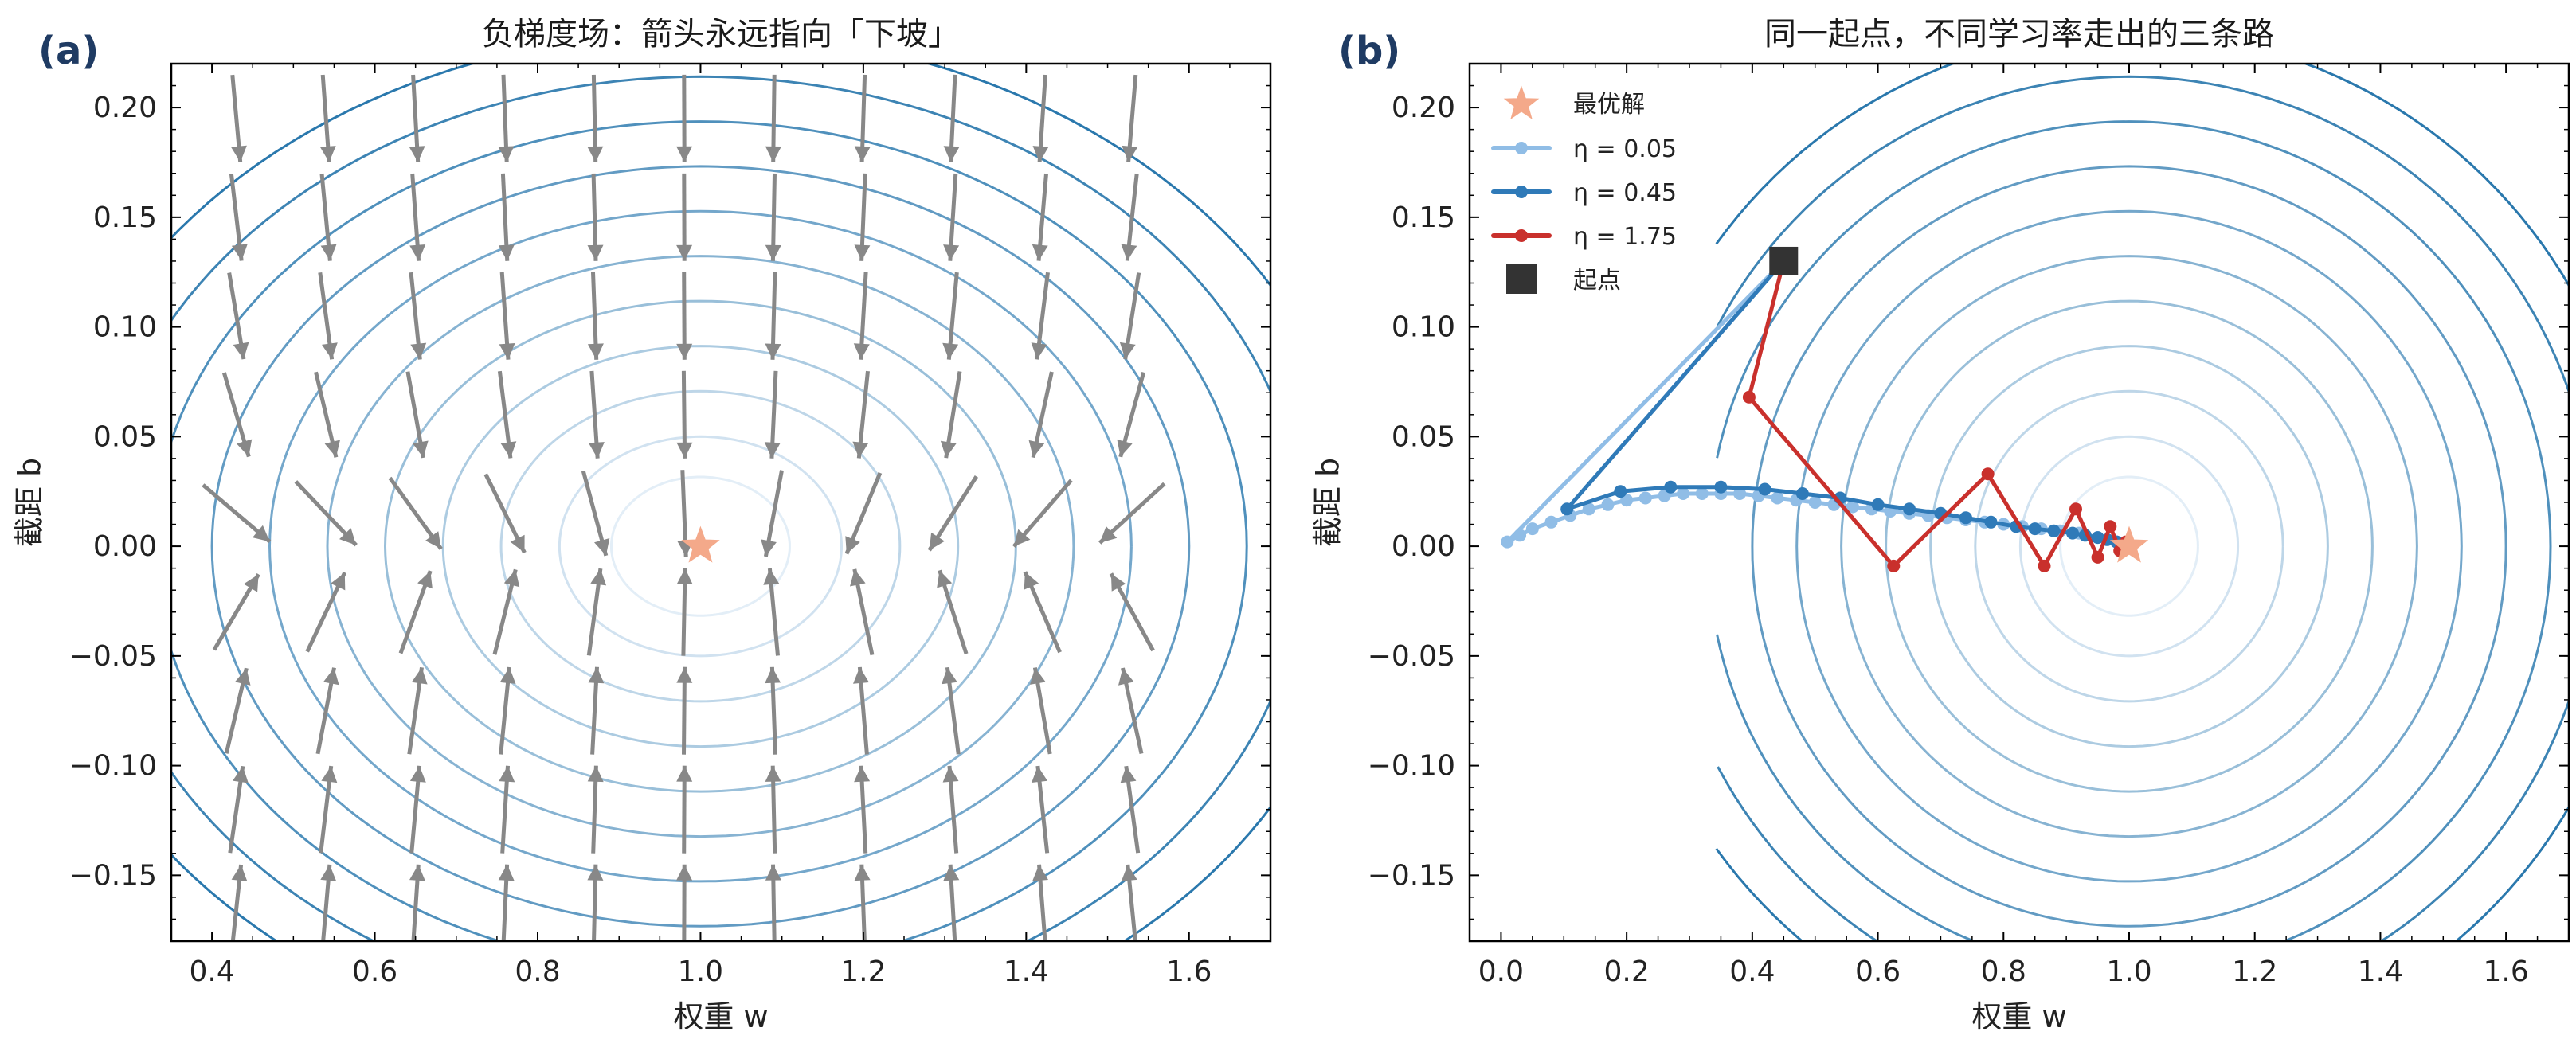  Describe the element at coordinates (1521, 102) in the screenshot. I see `legend-optimum-star` at that location.